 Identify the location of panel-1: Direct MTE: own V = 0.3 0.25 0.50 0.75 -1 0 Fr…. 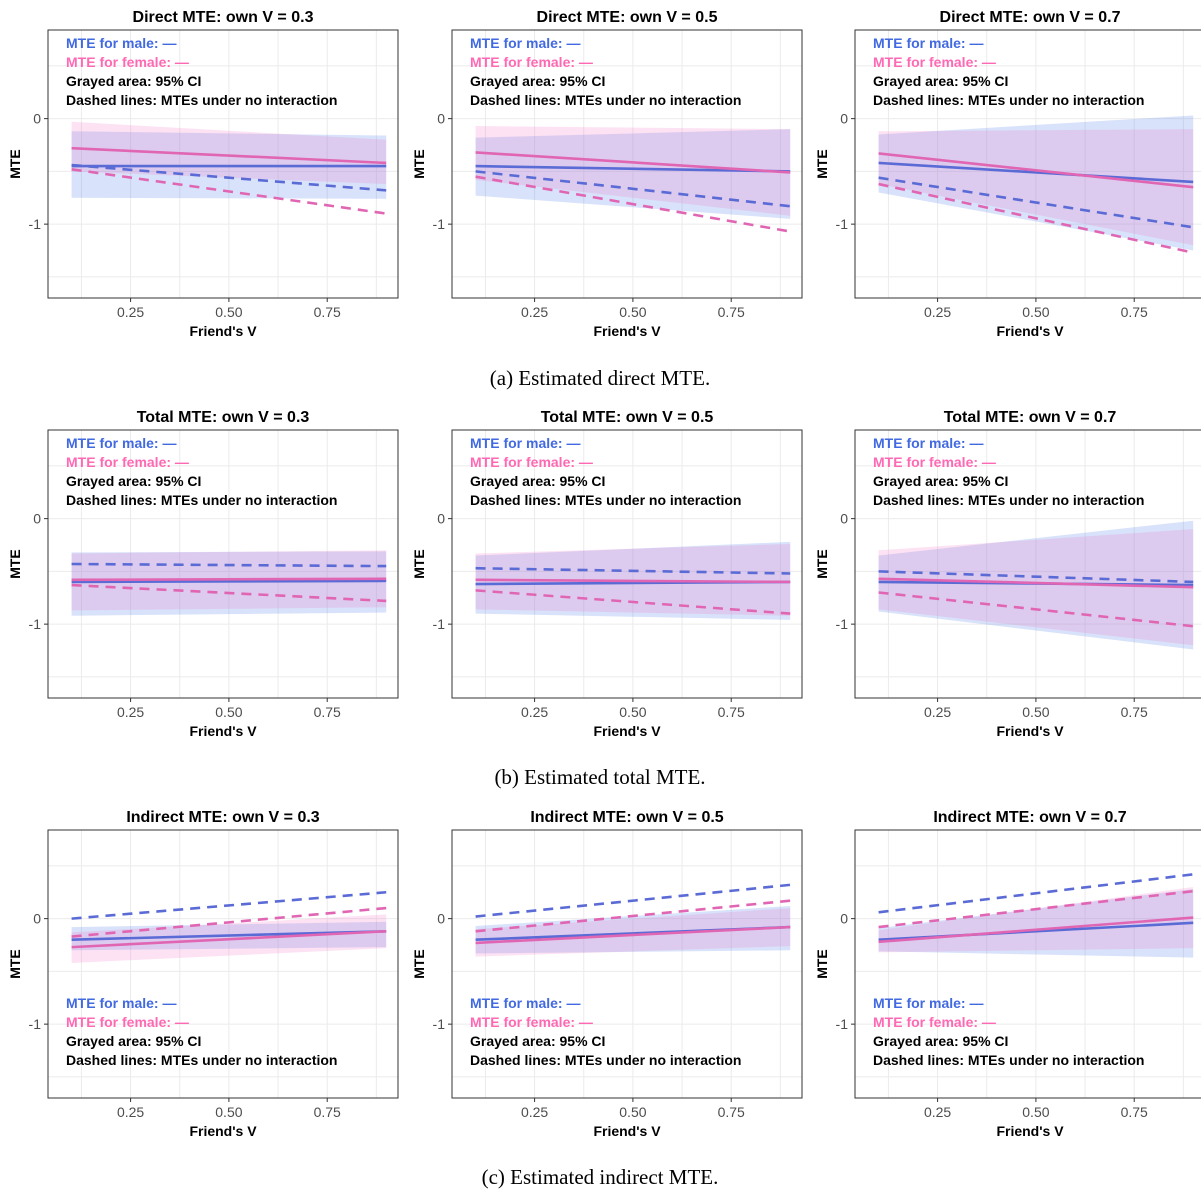
(203, 174).